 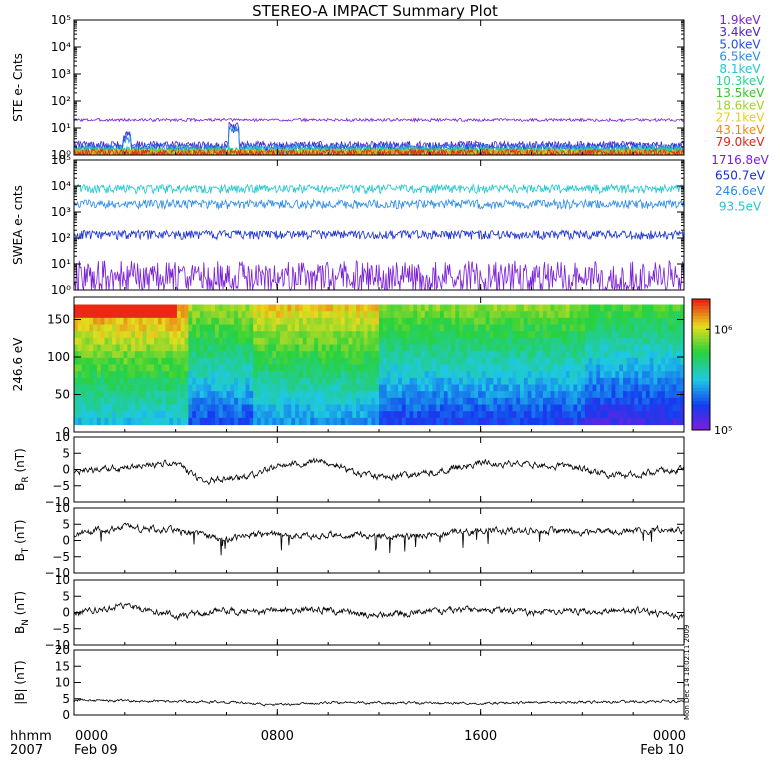 I want to click on panel-ste-data, so click(x=379, y=136).